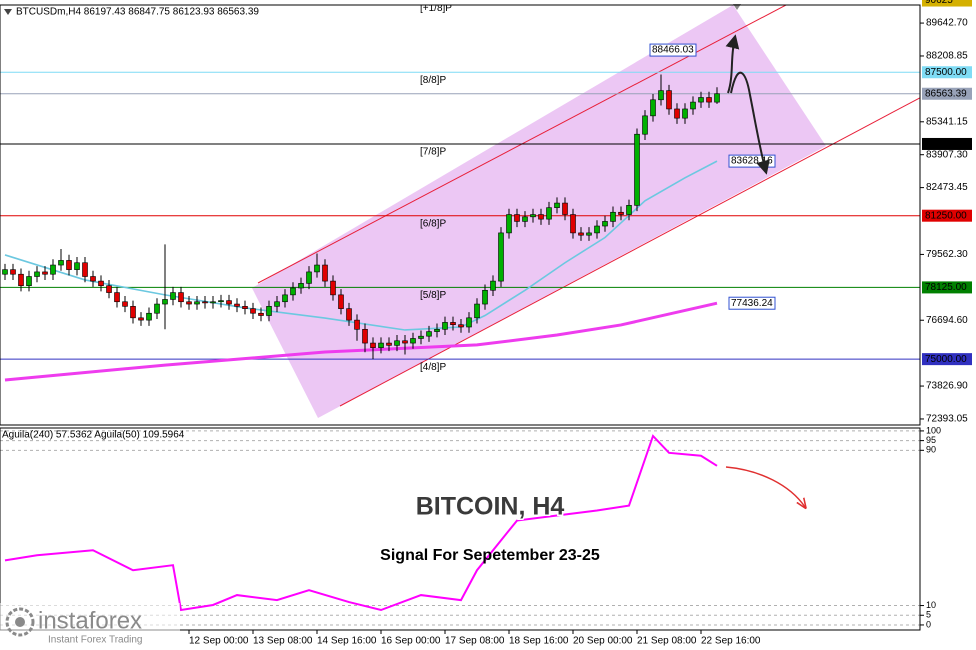 This screenshot has height=650, width=976. Describe the element at coordinates (433, 223) in the screenshot. I see `level-name: [6/8]P` at that location.